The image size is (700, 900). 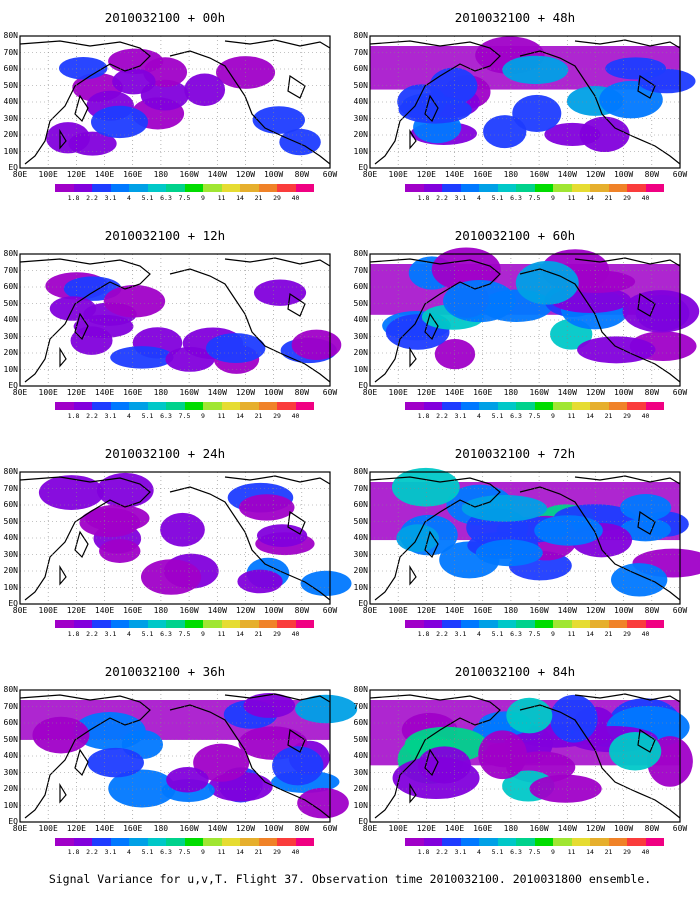 What do you see at coordinates (10, 772) in the screenshot?
I see `lat-tick-label: 30N` at bounding box center [10, 772].